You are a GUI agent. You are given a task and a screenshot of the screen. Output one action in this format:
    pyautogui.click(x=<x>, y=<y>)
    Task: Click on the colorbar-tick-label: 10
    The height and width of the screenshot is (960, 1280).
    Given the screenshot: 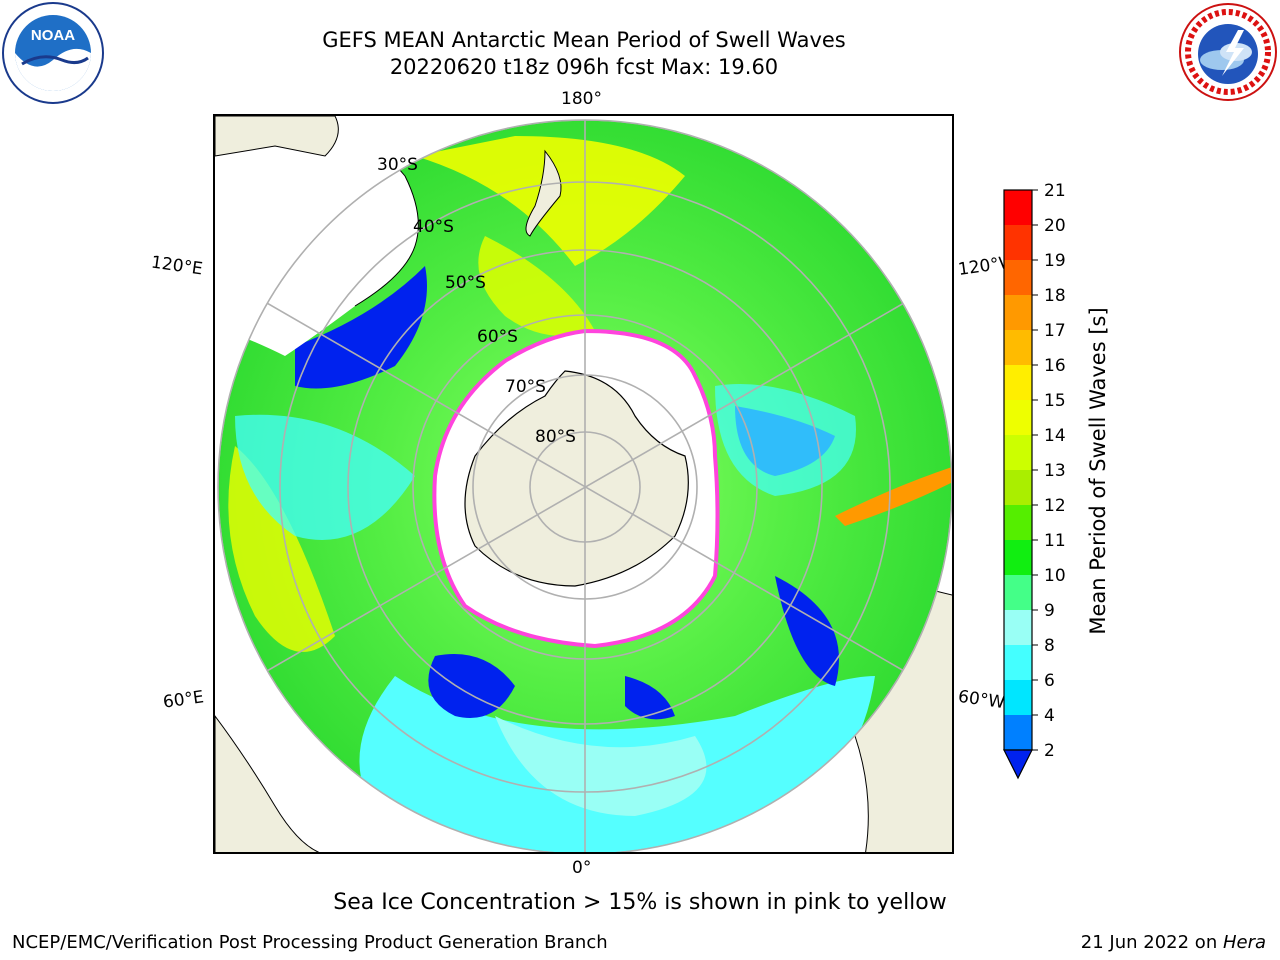 What is the action you would take?
    pyautogui.click(x=1055, y=576)
    